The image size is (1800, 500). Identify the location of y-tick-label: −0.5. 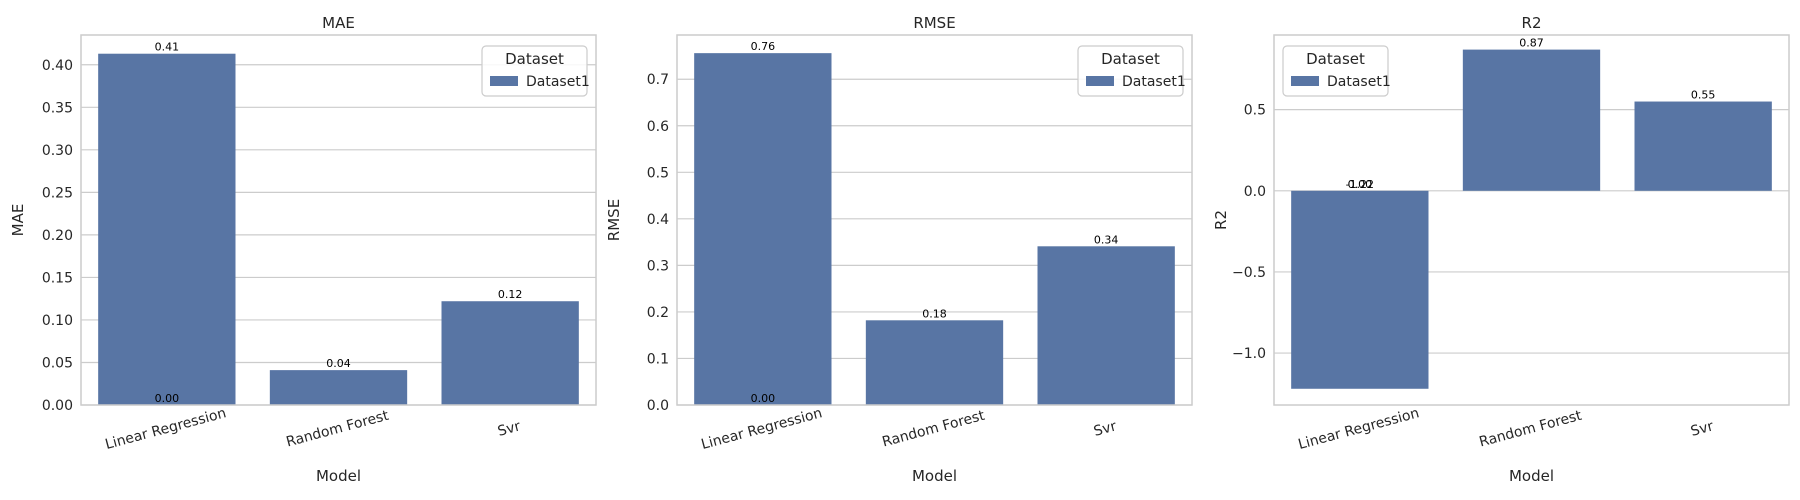
(1249, 273).